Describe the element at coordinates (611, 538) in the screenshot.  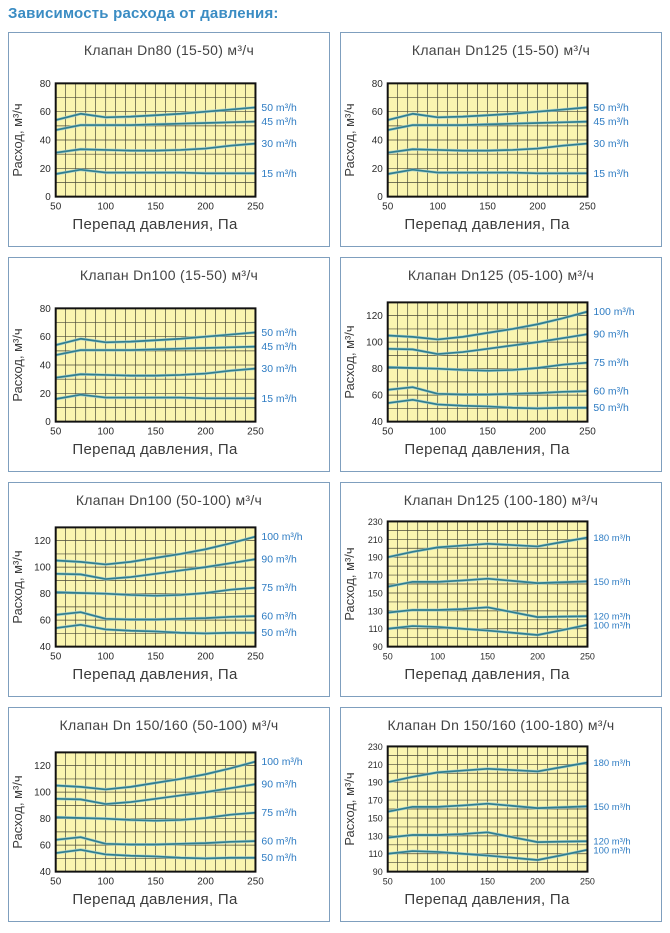
I see `legend-label: 180 m³/h` at that location.